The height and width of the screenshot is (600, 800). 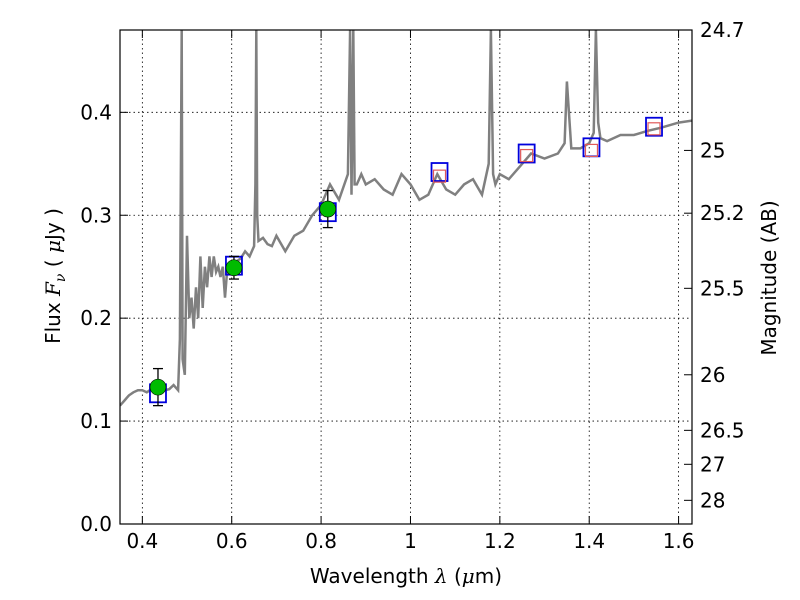 What do you see at coordinates (722, 430) in the screenshot?
I see `y2-tick-label: 26.5` at bounding box center [722, 430].